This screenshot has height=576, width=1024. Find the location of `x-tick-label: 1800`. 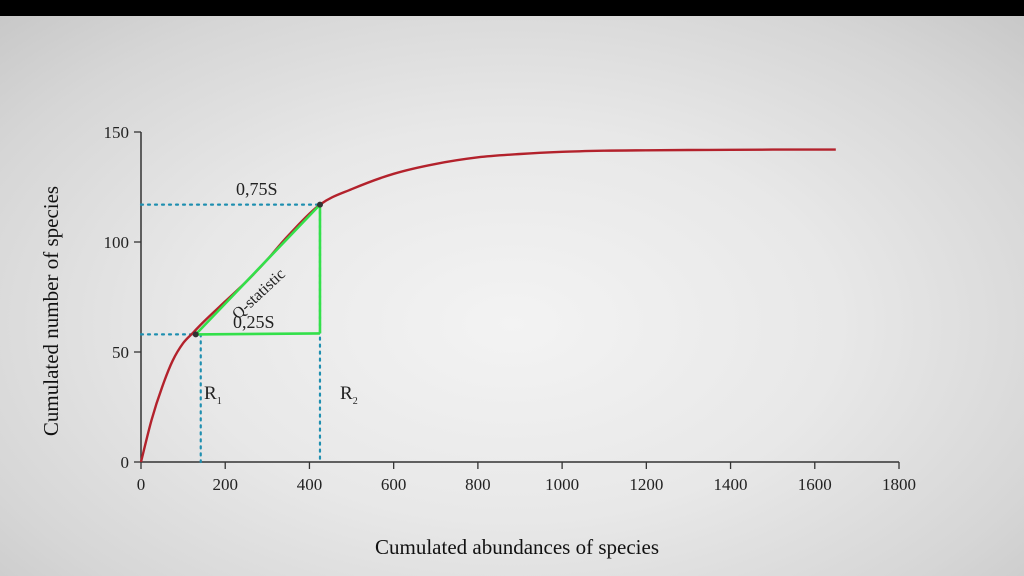

x-tick-label: 1800 is located at coordinates (899, 484).